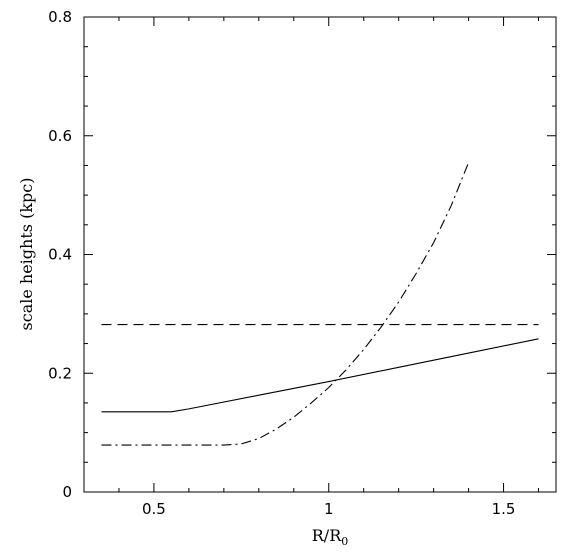 Image resolution: width=570 pixels, height=559 pixels. Describe the element at coordinates (154, 509) in the screenshot. I see `x-tick-label: 0.5` at that location.